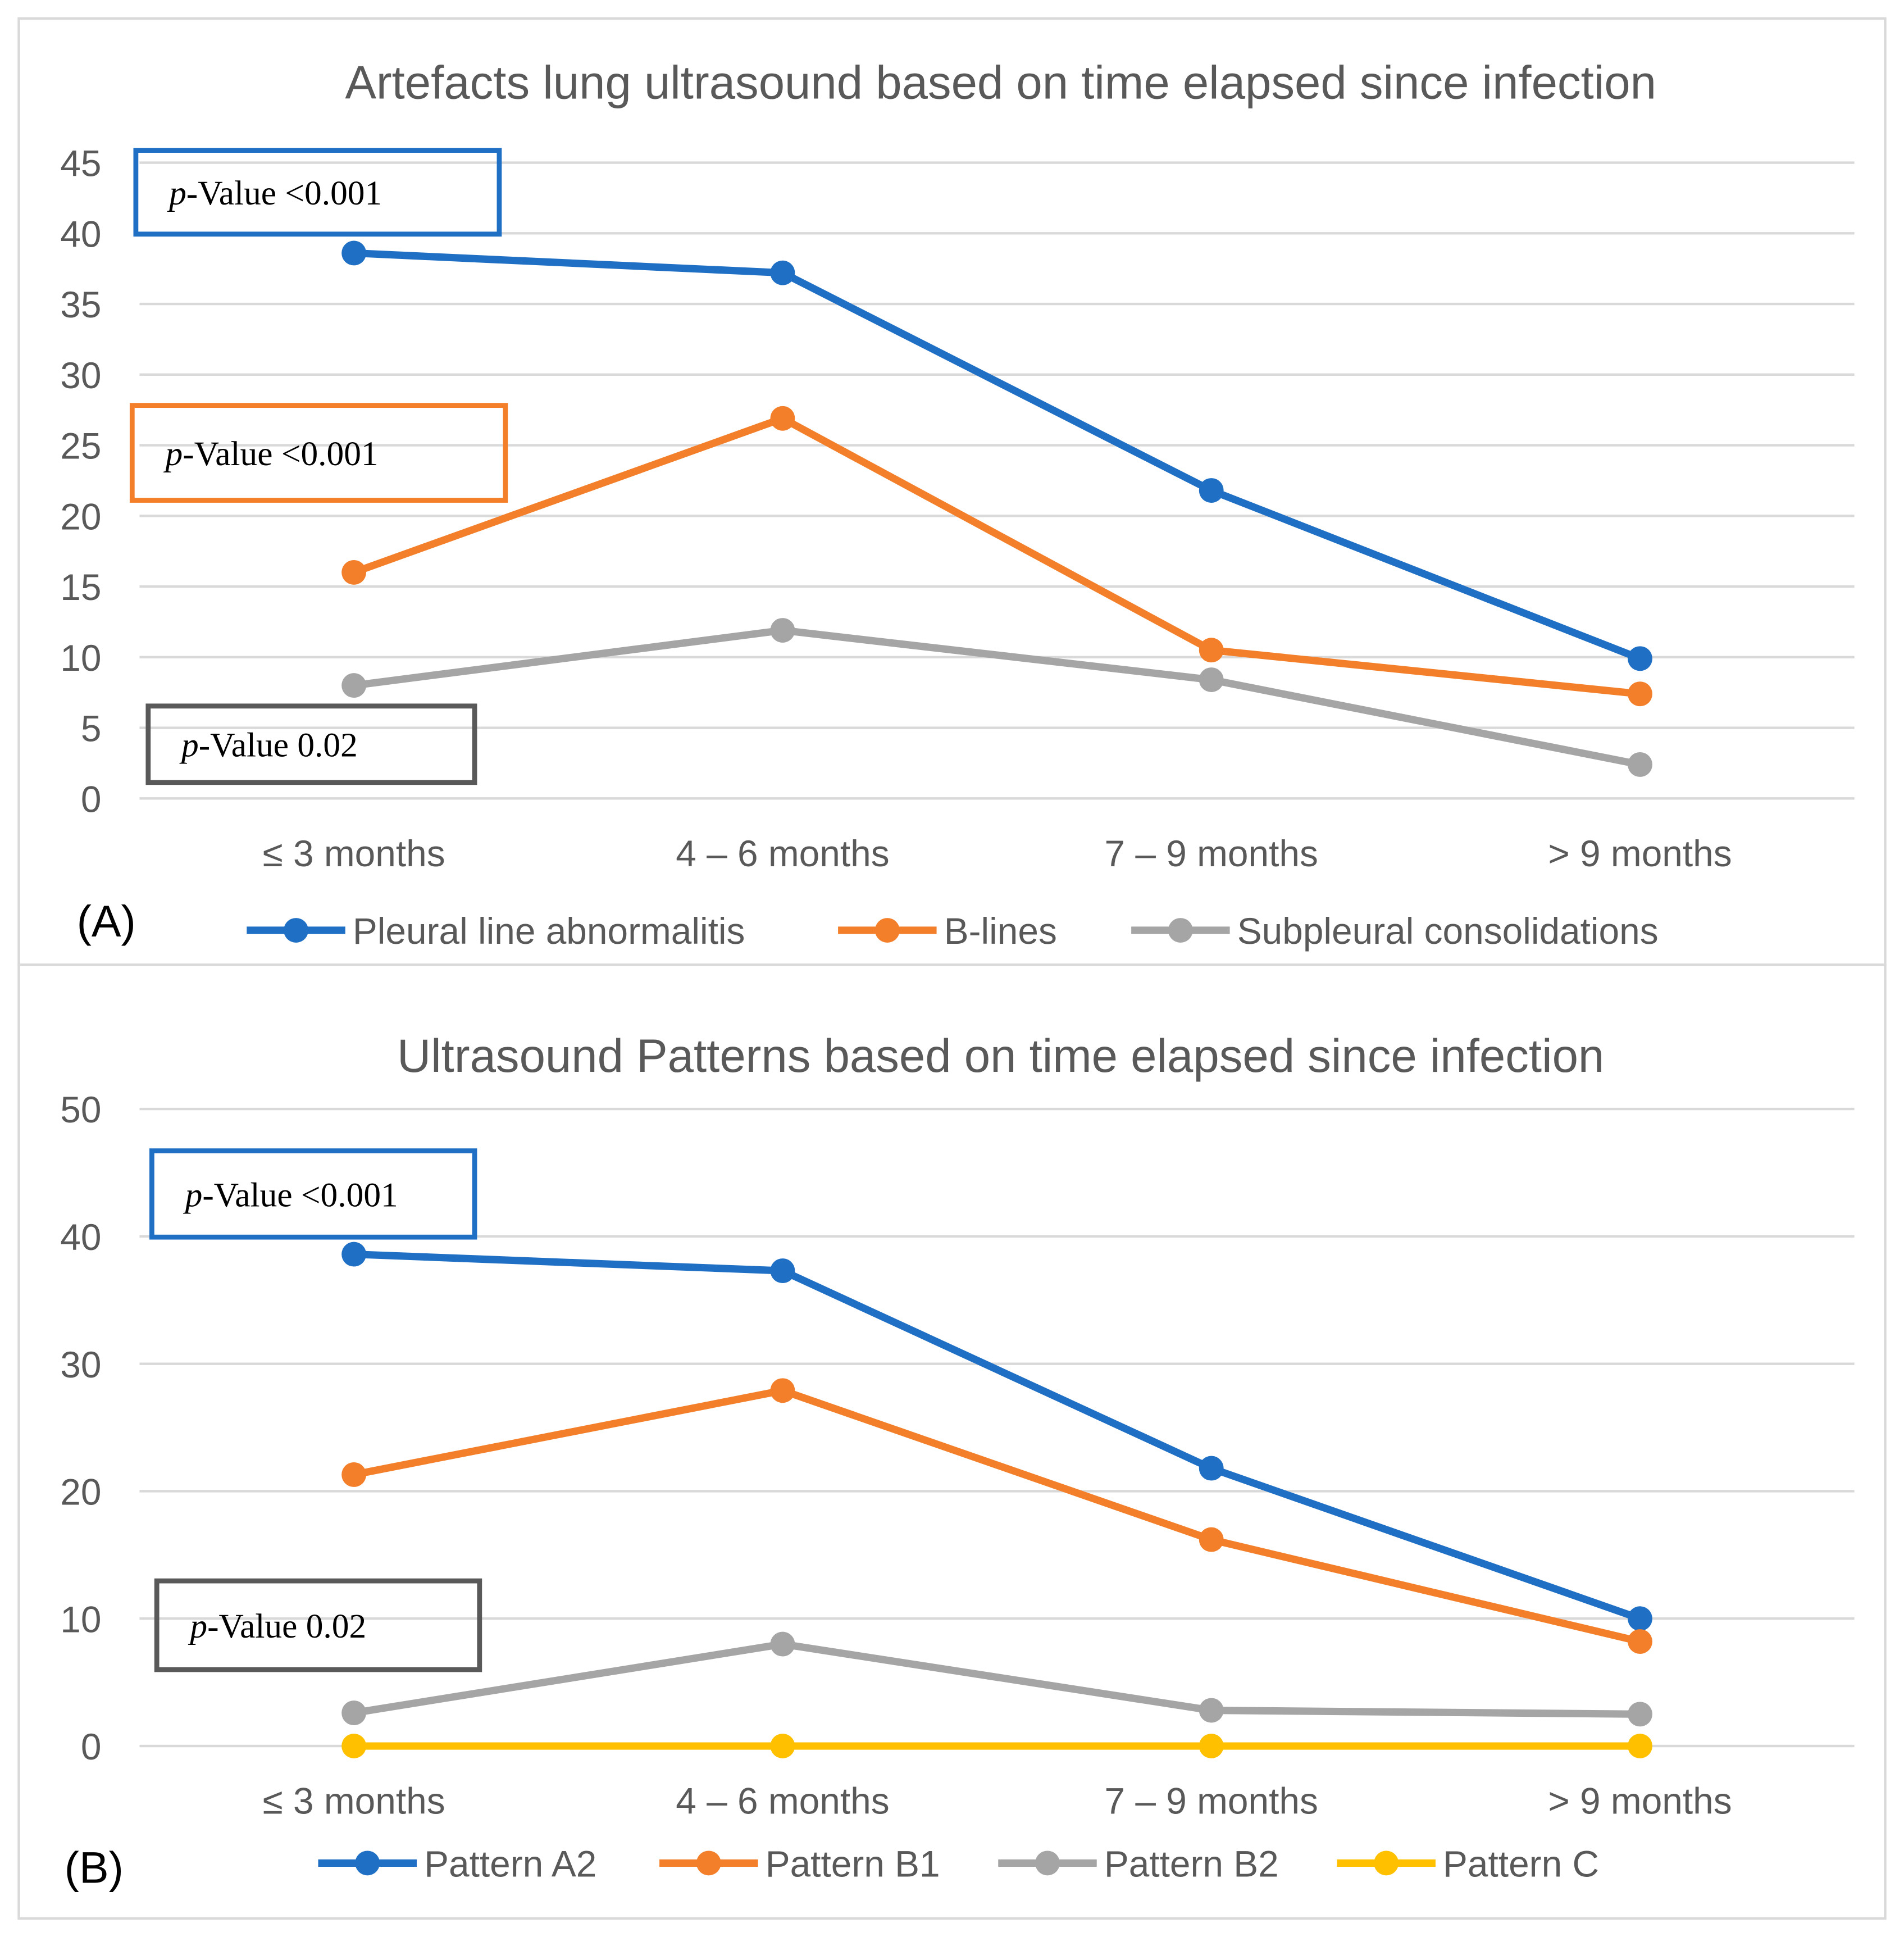  I want to click on panel-label: (B), so click(94, 1867).